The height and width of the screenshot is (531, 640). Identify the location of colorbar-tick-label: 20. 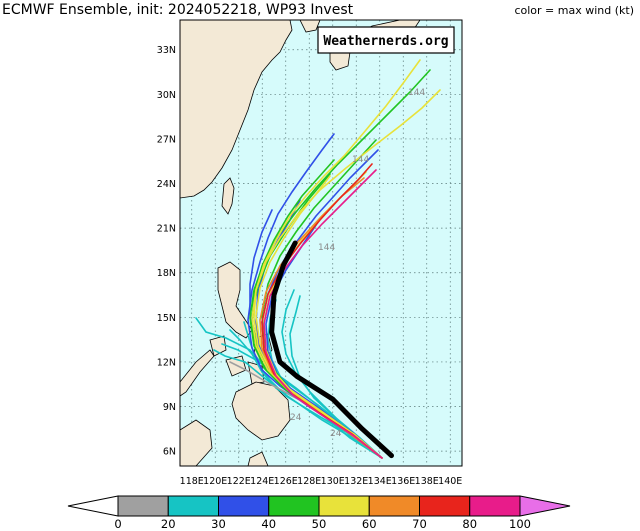
(168, 524).